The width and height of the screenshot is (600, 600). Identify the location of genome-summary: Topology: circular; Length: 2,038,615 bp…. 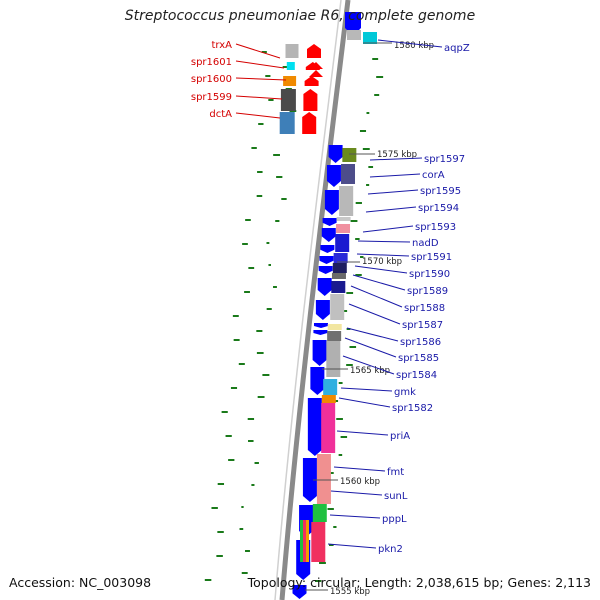
(419, 582).